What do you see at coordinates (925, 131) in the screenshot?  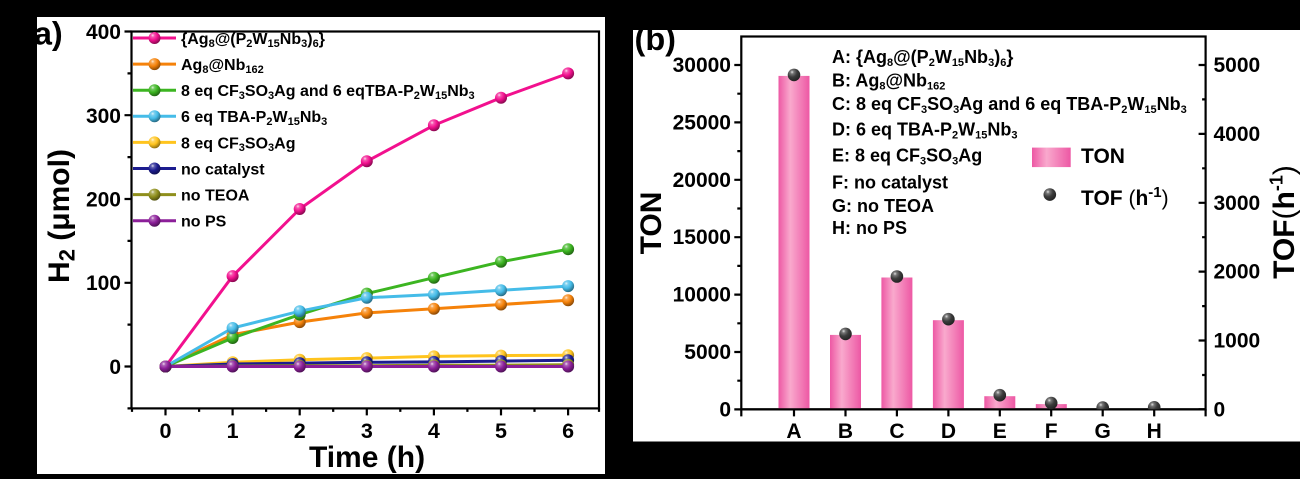 I see `svg-text: D: 6 eq TBA-P2W15Nb3` at bounding box center [925, 131].